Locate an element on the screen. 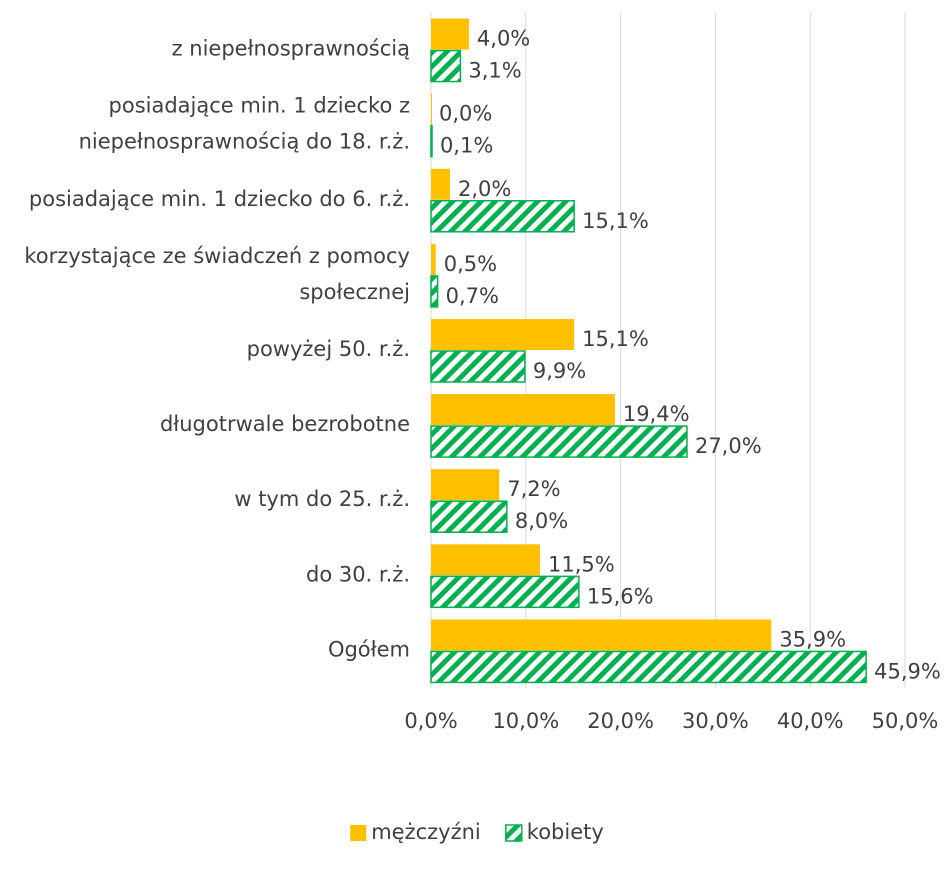  y-tick-label: Ogółem is located at coordinates (369, 649).